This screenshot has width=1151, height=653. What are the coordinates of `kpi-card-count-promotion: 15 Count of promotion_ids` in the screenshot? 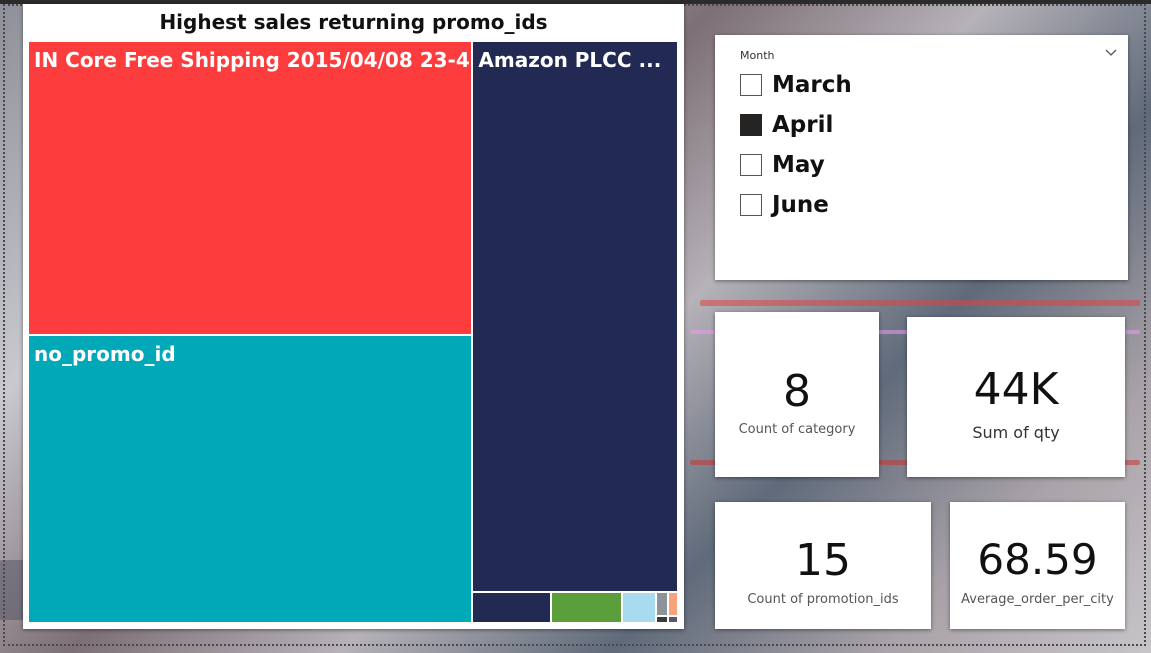 It's located at (823, 565).